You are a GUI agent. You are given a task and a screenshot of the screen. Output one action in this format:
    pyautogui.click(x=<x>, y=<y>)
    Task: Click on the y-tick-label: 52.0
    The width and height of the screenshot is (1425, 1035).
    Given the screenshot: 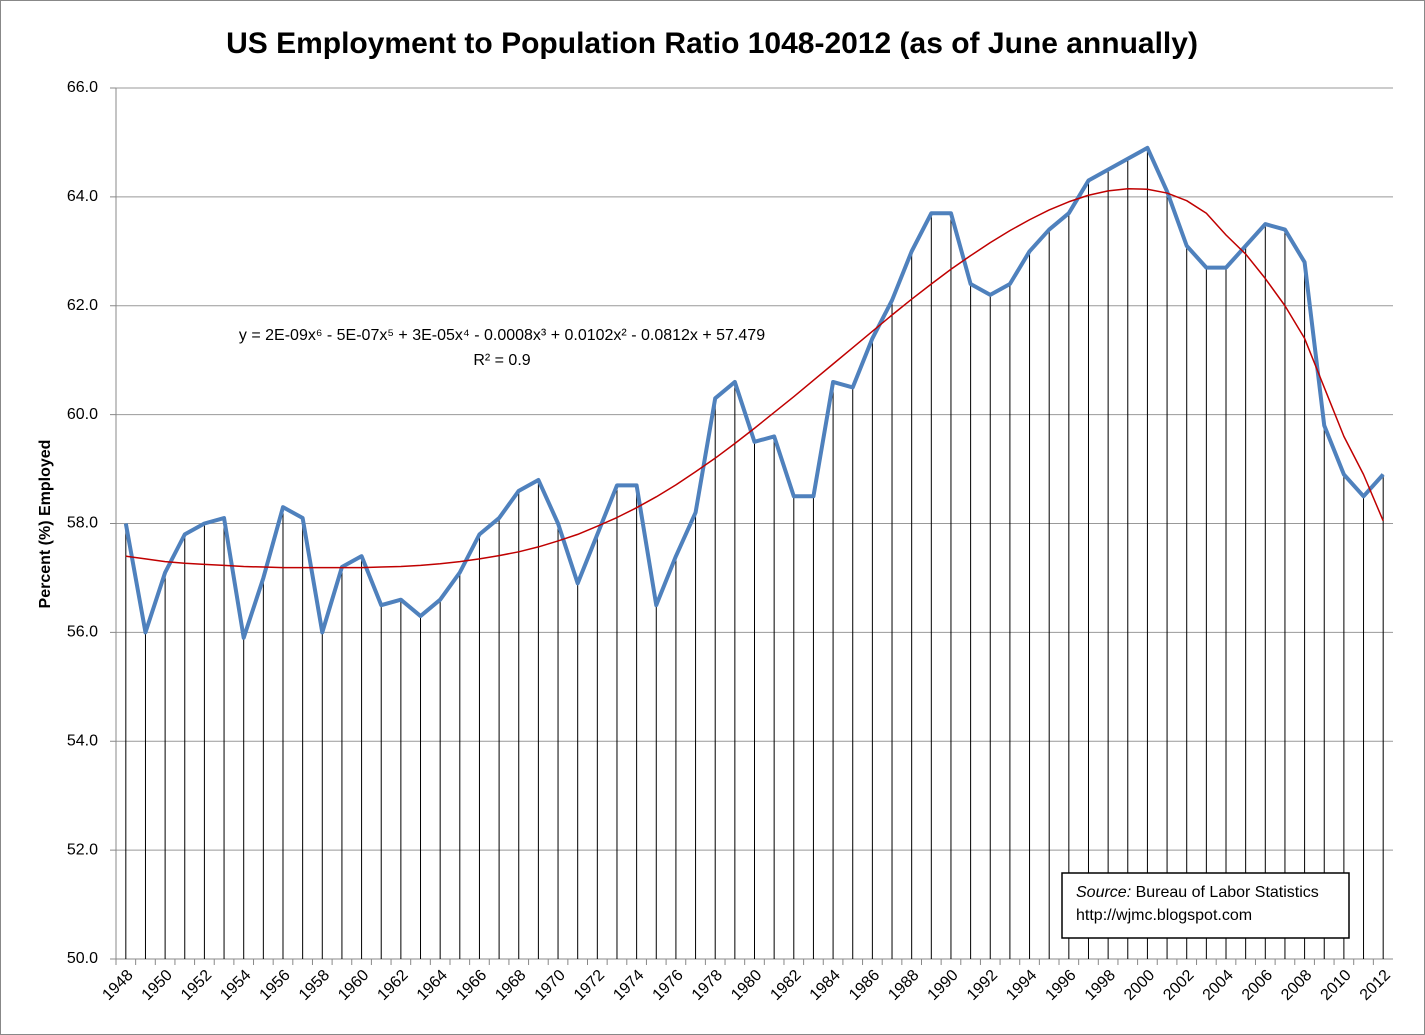 What is the action you would take?
    pyautogui.click(x=82, y=849)
    